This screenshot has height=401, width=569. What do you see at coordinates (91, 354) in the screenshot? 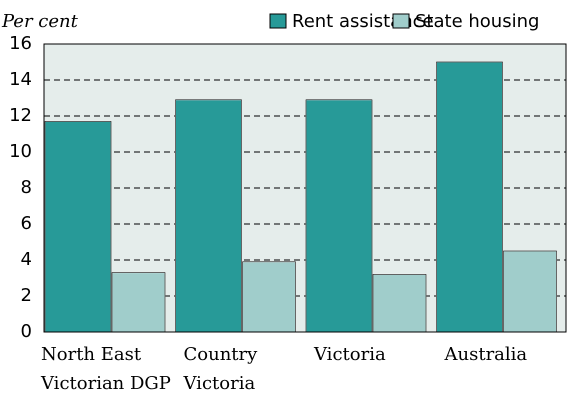
I see `x-tick-label: North East` at bounding box center [91, 354].